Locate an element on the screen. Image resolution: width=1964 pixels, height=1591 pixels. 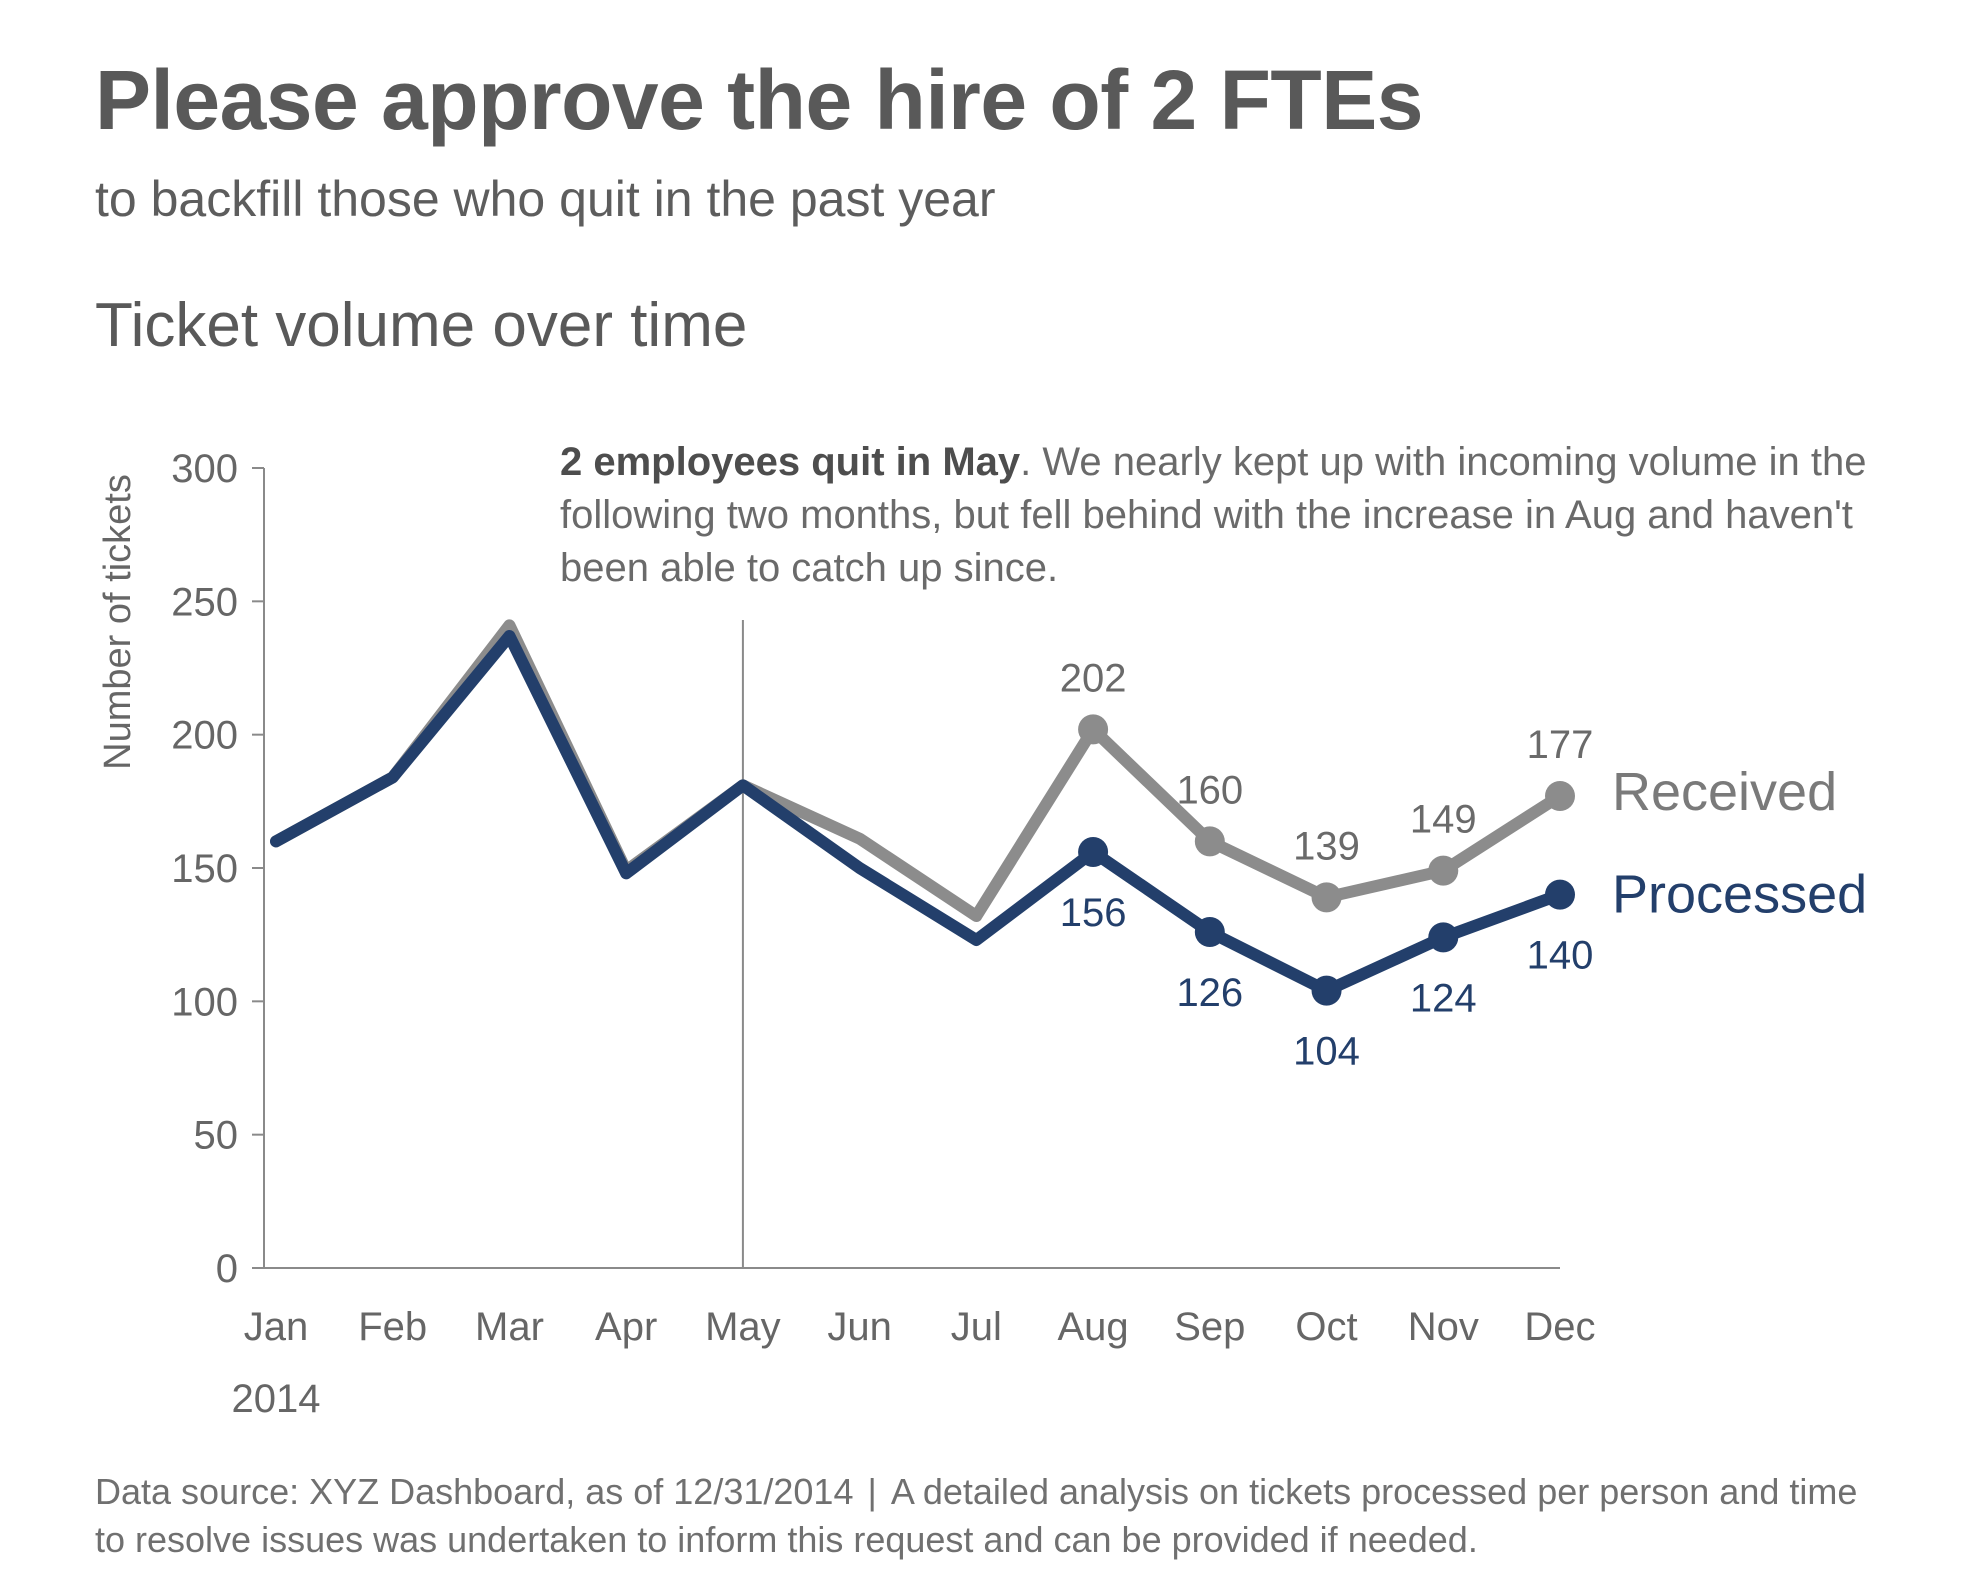
x-tick-label: Apr is located at coordinates (626, 1327).